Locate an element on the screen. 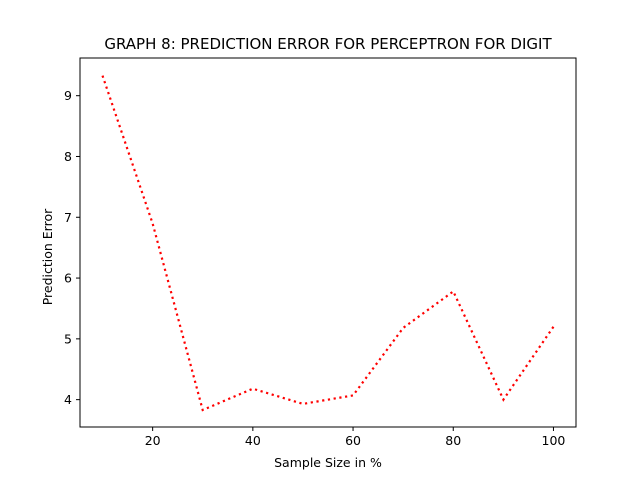 Image resolution: width=640 pixels, height=480 pixels. y-axis-label: Prediction Error is located at coordinates (47, 256).